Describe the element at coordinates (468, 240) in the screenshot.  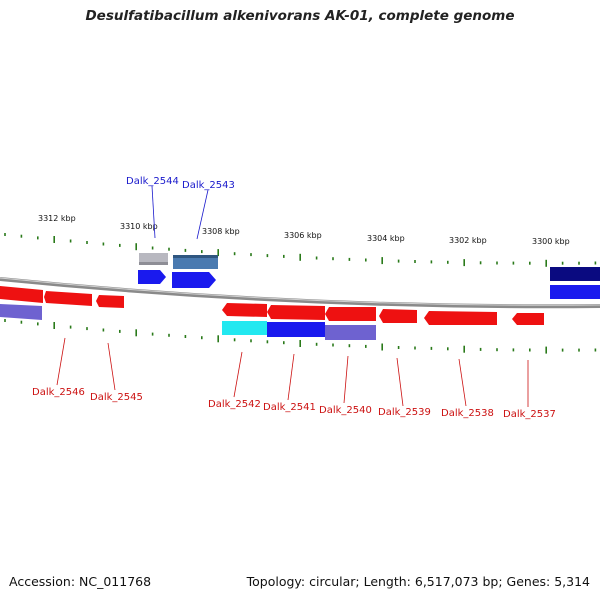
I see `scale-label-3302: 3302 kbp` at that location.